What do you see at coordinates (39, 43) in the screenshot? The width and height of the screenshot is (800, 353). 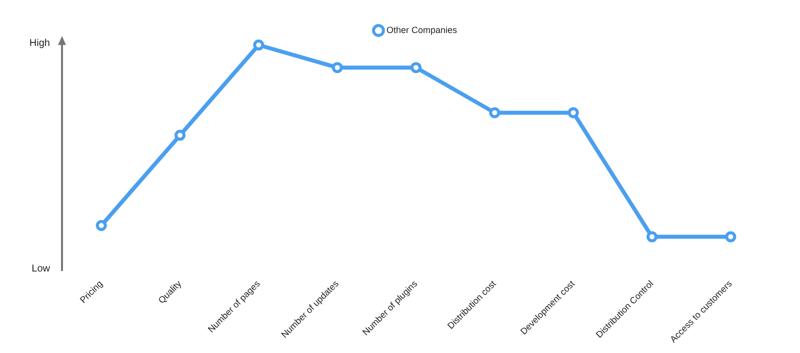 I see `text: High` at bounding box center [39, 43].